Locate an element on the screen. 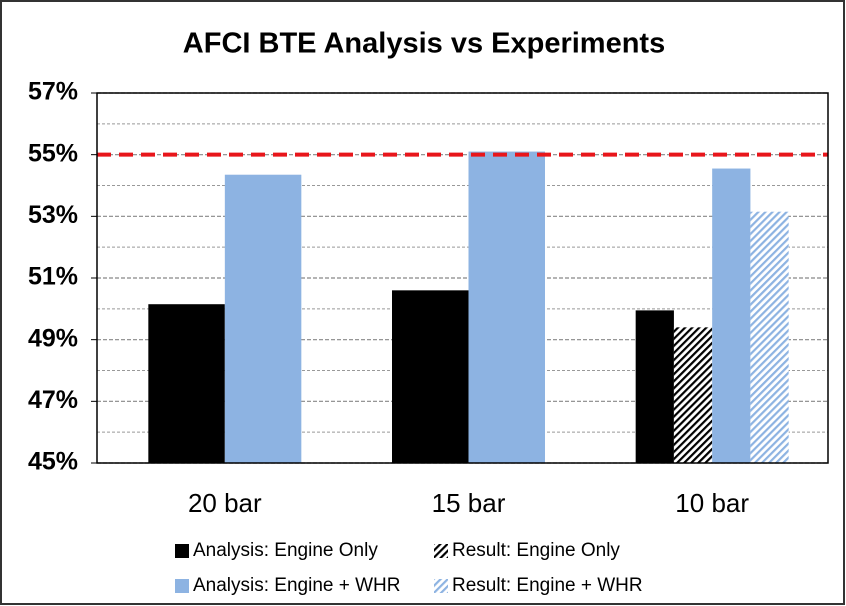 This screenshot has width=846, height=606. legend-label: Result: Engine Only is located at coordinates (536, 550).